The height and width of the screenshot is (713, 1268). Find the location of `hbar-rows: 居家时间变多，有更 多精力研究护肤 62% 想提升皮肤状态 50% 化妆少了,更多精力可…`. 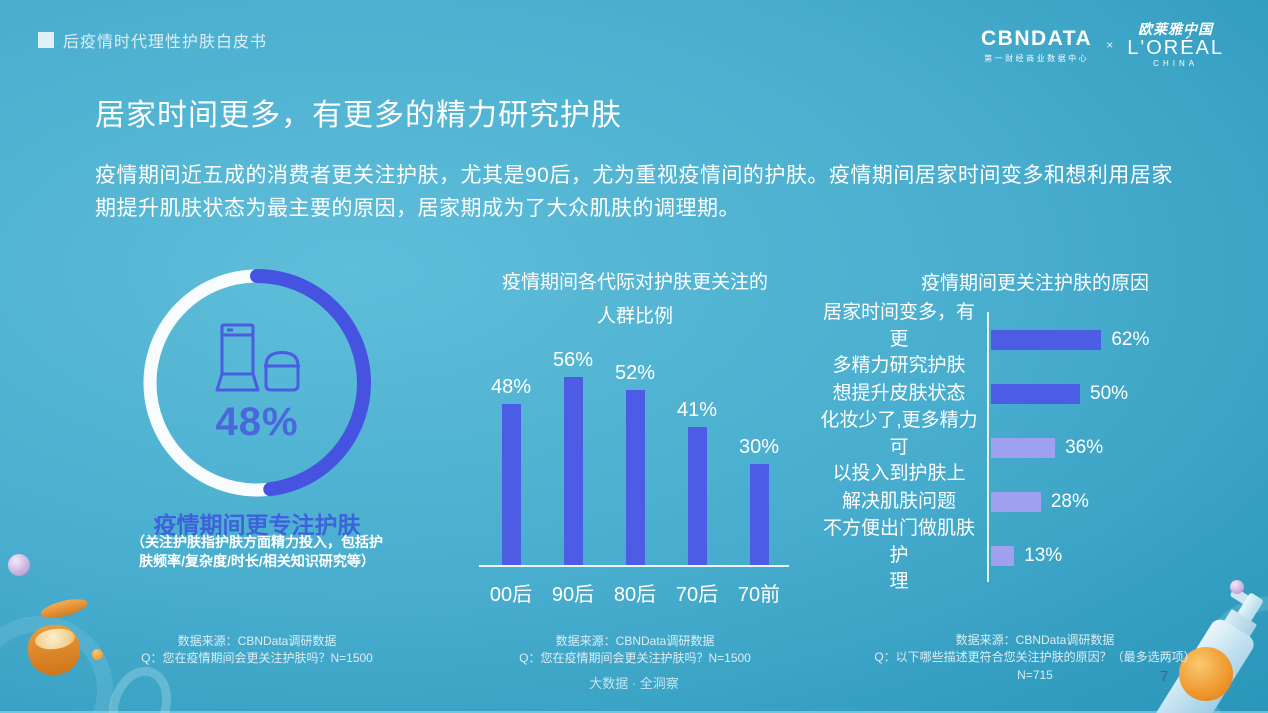

hbar-rows: 居家时间变多，有更 多精力研究护肤 62% 想提升皮肤状态 50% 化妆少了,更多精力可… is located at coordinates (1030, 447).